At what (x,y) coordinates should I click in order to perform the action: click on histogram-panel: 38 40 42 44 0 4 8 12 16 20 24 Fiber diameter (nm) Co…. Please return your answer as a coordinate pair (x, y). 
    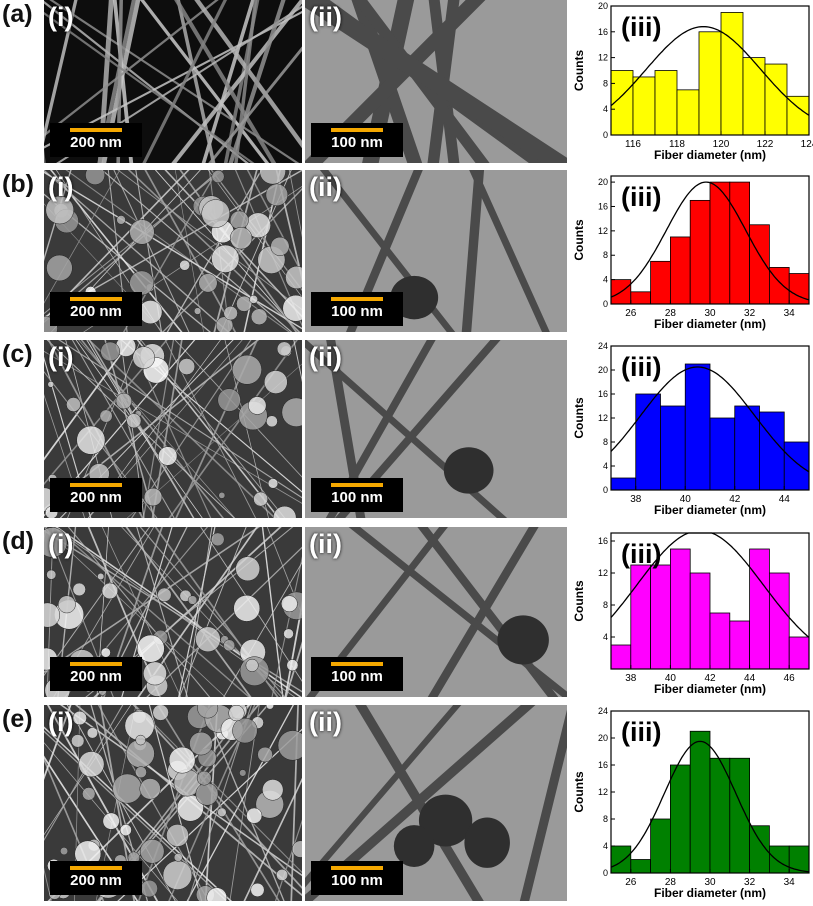
    Looking at the image, I should click on (690, 429).